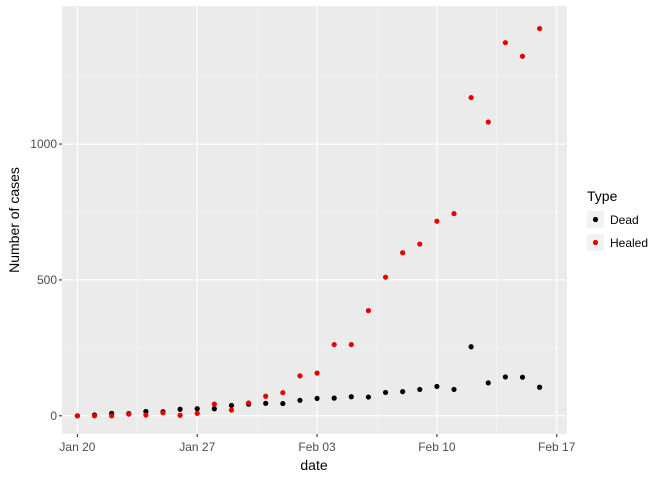 The width and height of the screenshot is (672, 480). I want to click on y-tick-label: 500, so click(47, 280).